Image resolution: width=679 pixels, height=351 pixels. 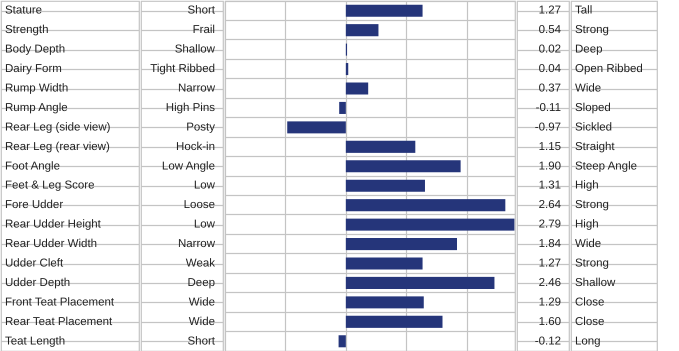 I want to click on data-label: 2.64, so click(x=550, y=205).